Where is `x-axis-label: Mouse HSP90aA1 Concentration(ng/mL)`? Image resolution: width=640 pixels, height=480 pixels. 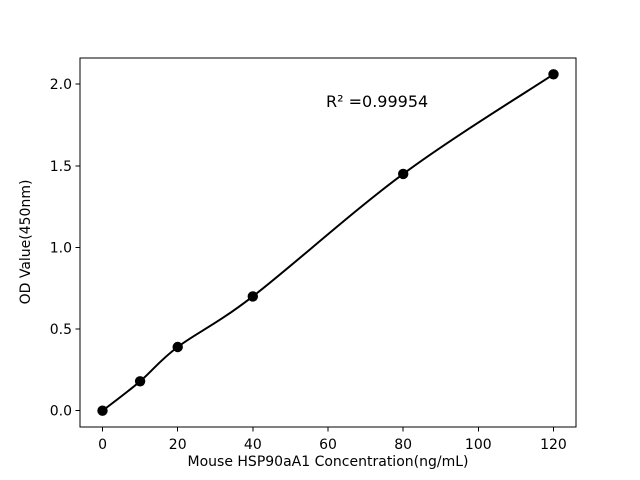 x-axis-label: Mouse HSP90aA1 Concentration(ng/mL) is located at coordinates (328, 462).